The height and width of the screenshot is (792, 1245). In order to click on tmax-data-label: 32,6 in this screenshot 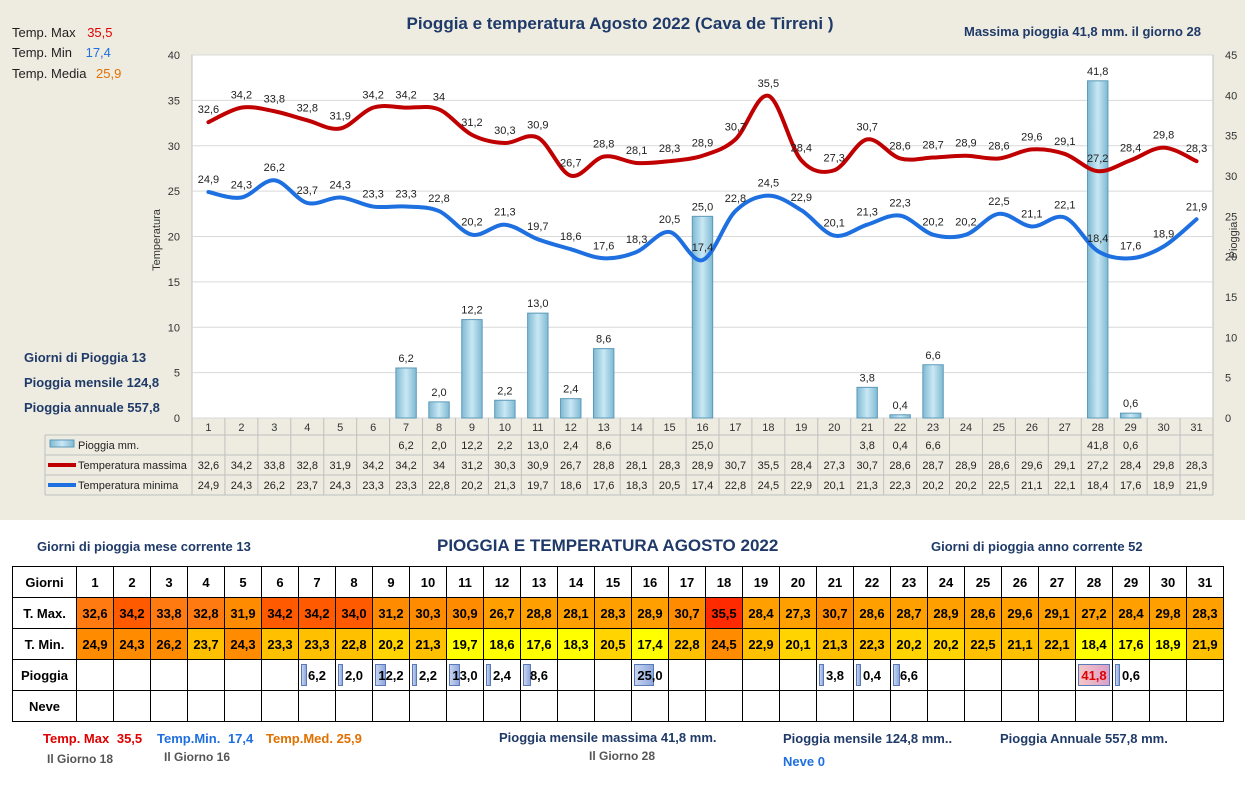, I will do `click(208, 110)`.